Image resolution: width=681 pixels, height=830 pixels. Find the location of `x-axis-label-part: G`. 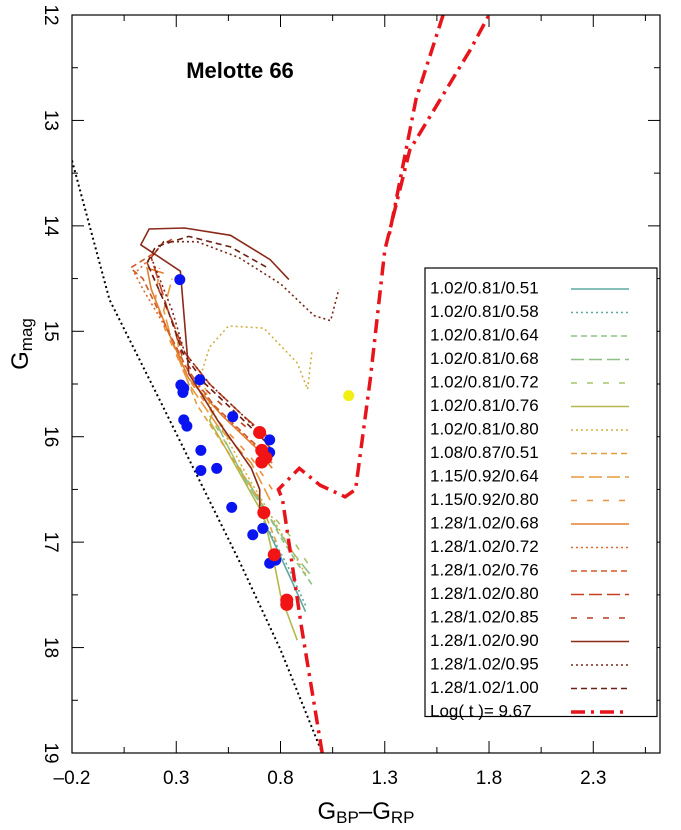

x-axis-label-part: G is located at coordinates (327, 811).